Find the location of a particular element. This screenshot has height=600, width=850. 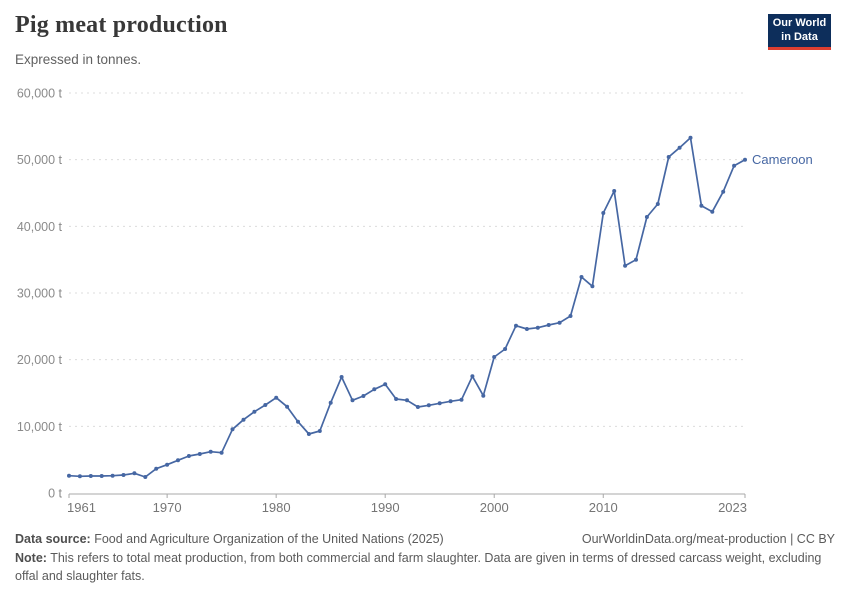

data-point-2003 is located at coordinates (526, 329).